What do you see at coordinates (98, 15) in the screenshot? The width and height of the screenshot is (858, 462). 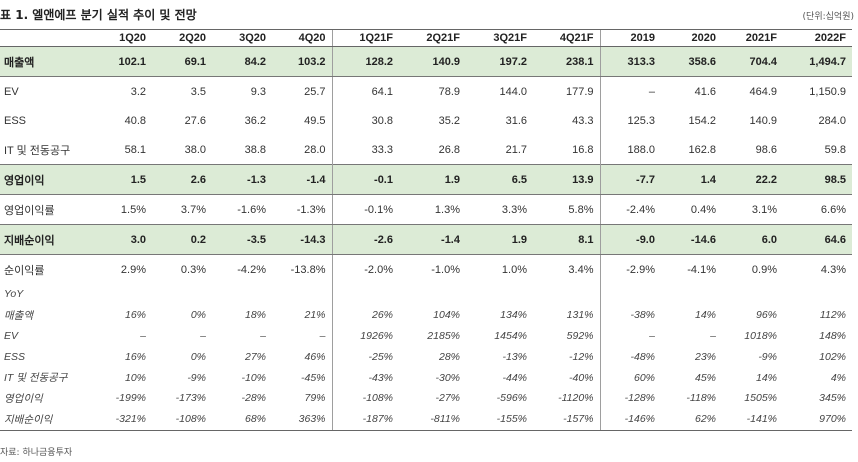 I see `table-title: 표 1. 엘앤에프 분기 실적 추이 및 전망` at bounding box center [98, 15].